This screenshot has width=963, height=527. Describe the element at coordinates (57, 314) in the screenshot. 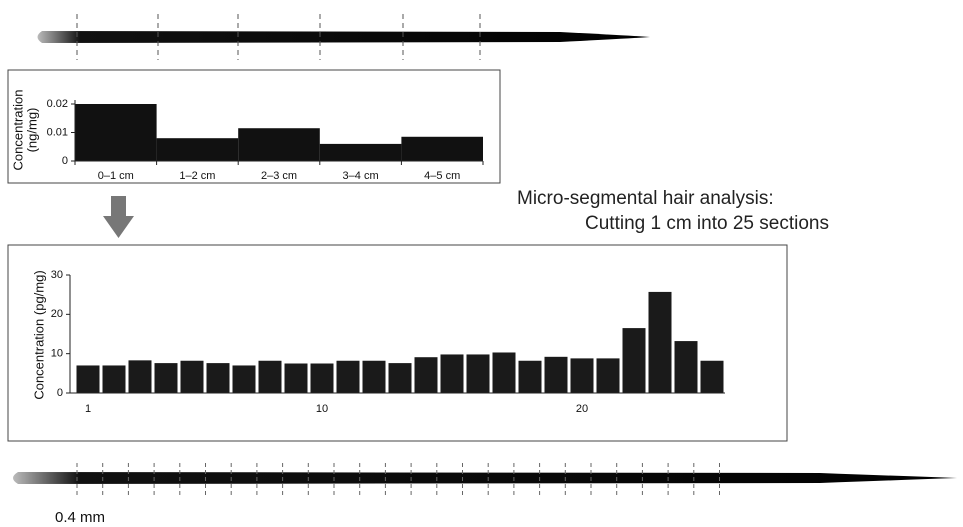

I see `y-tick-label: 20` at that location.